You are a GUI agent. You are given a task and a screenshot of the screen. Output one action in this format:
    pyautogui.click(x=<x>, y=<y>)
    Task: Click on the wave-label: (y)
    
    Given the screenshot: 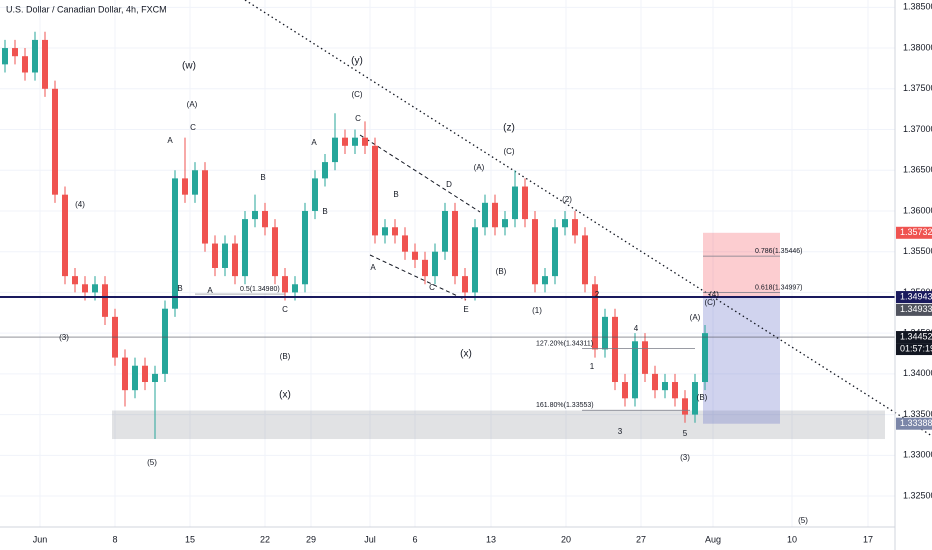 What is the action you would take?
    pyautogui.click(x=357, y=61)
    